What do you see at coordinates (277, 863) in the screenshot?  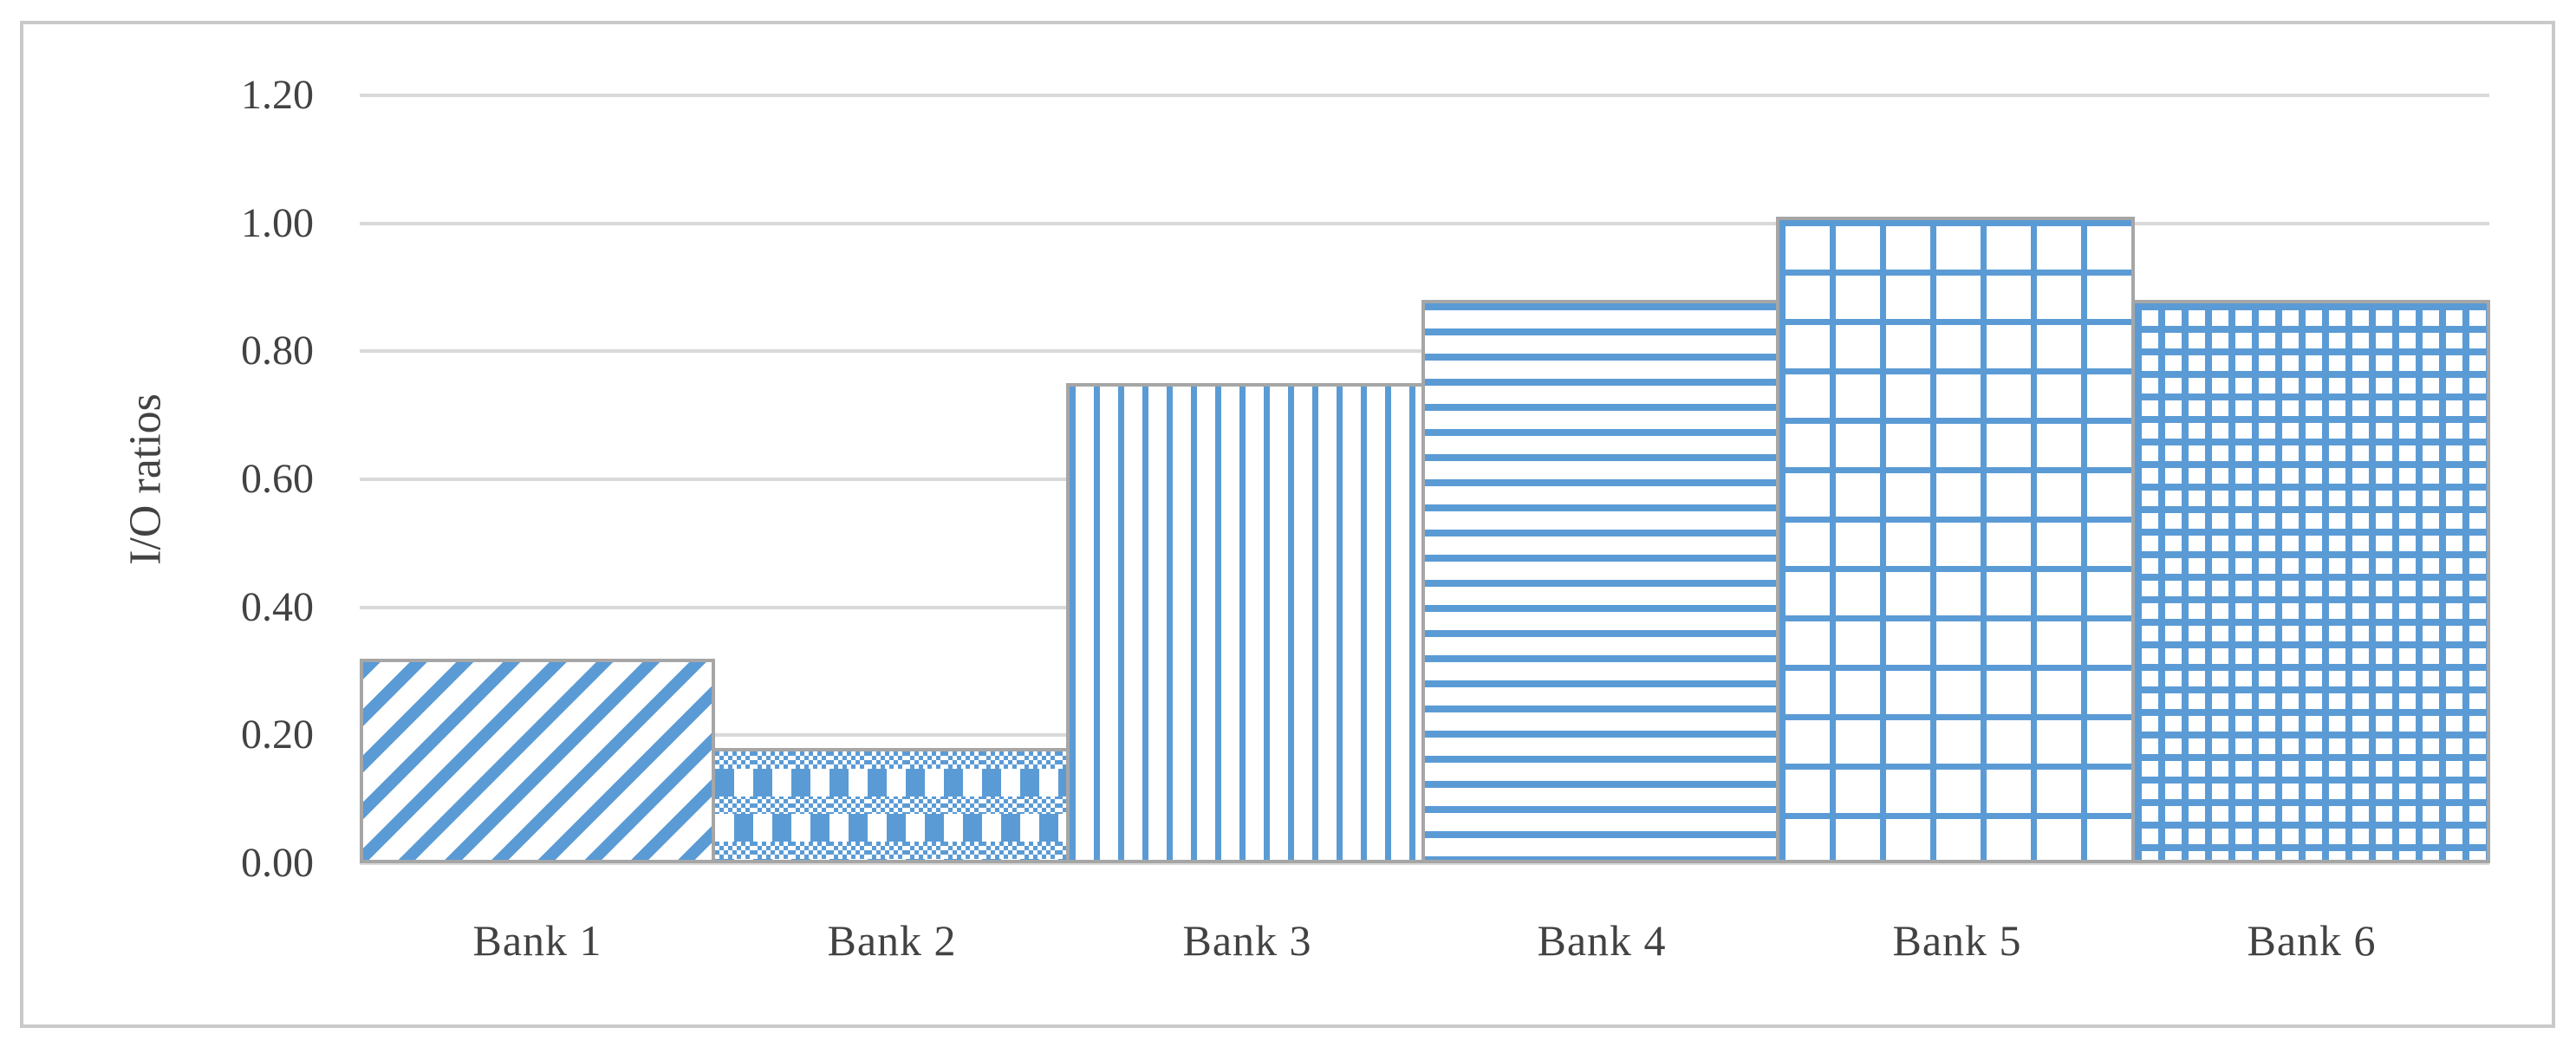 I see `y-tick-label-0.00: 0.00` at bounding box center [277, 863].